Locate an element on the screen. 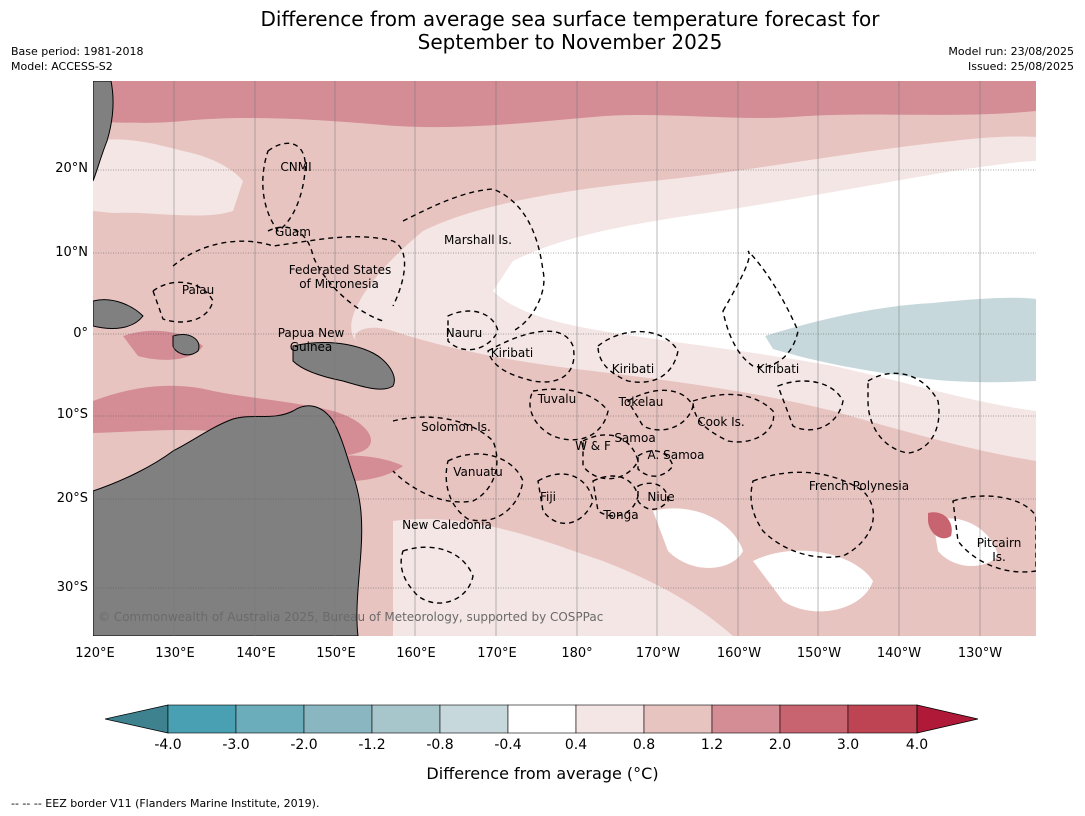 The image size is (1085, 816). colorbar-label-11: 3.0 is located at coordinates (848, 745).